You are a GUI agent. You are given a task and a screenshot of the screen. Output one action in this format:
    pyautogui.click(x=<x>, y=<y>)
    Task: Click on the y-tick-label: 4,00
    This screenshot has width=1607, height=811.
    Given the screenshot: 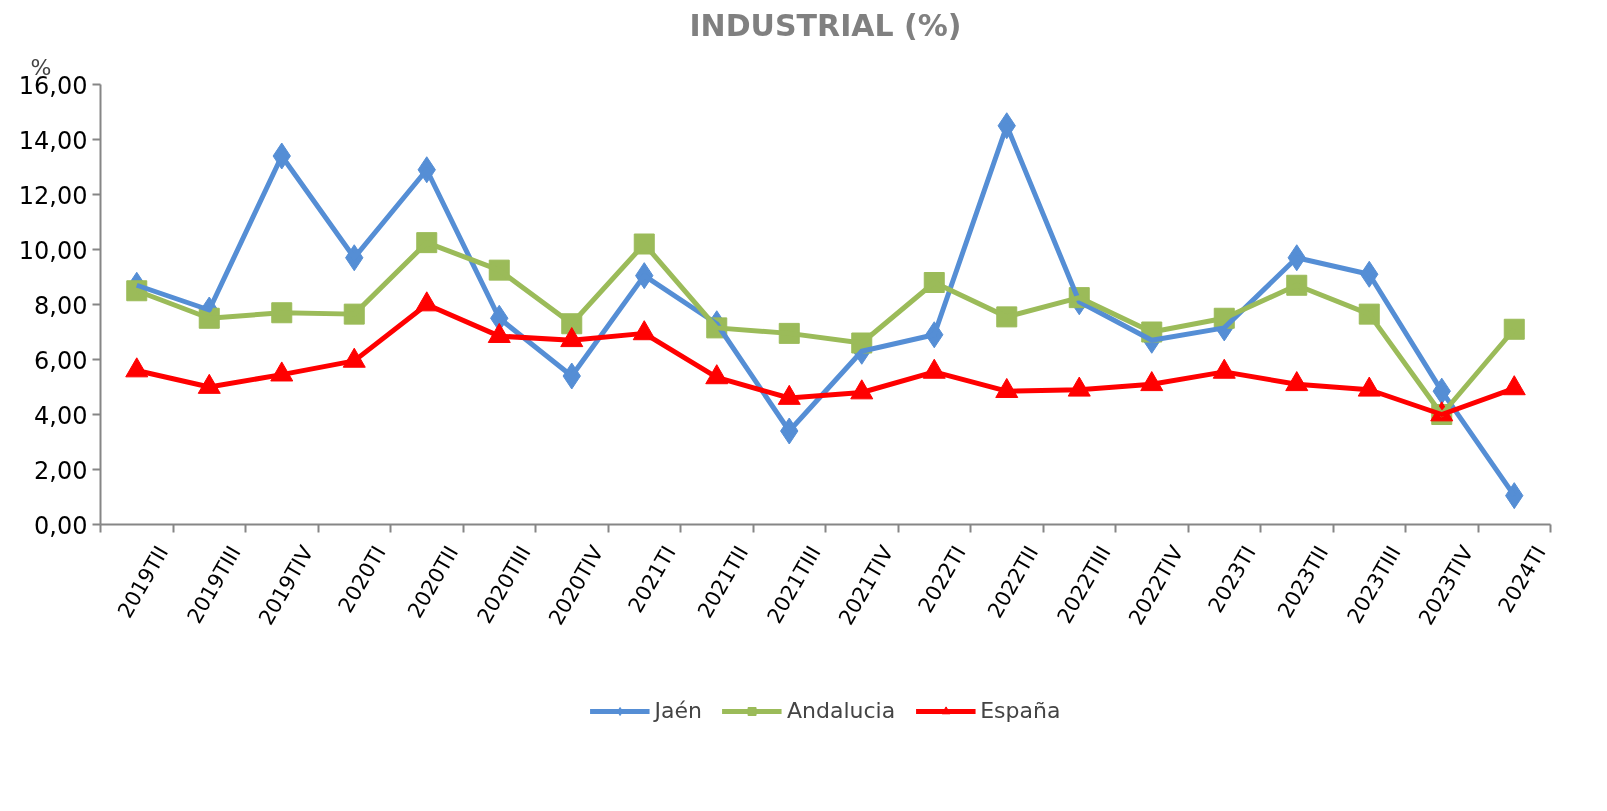 What is the action you would take?
    pyautogui.click(x=61, y=415)
    